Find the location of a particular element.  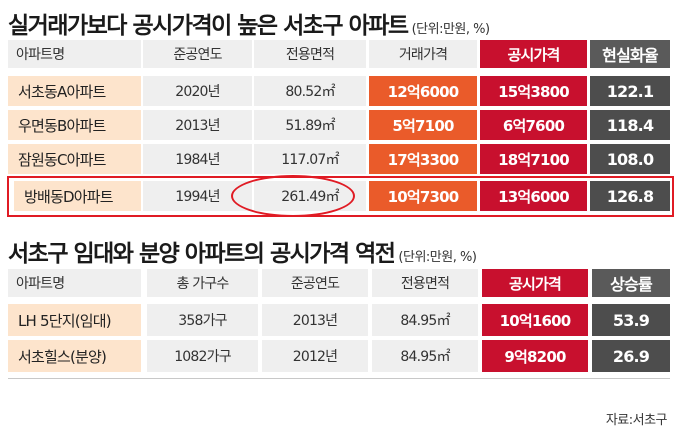

row-highlight-box is located at coordinates (340, 196).